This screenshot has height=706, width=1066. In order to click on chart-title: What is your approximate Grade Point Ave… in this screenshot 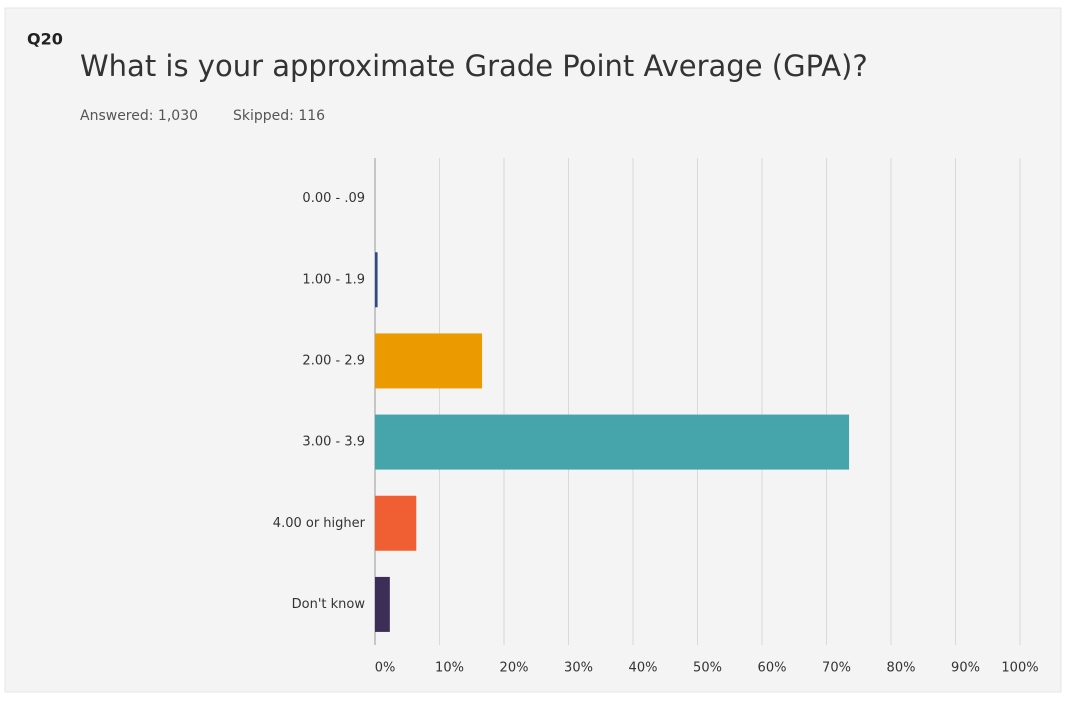, I will do `click(474, 66)`.